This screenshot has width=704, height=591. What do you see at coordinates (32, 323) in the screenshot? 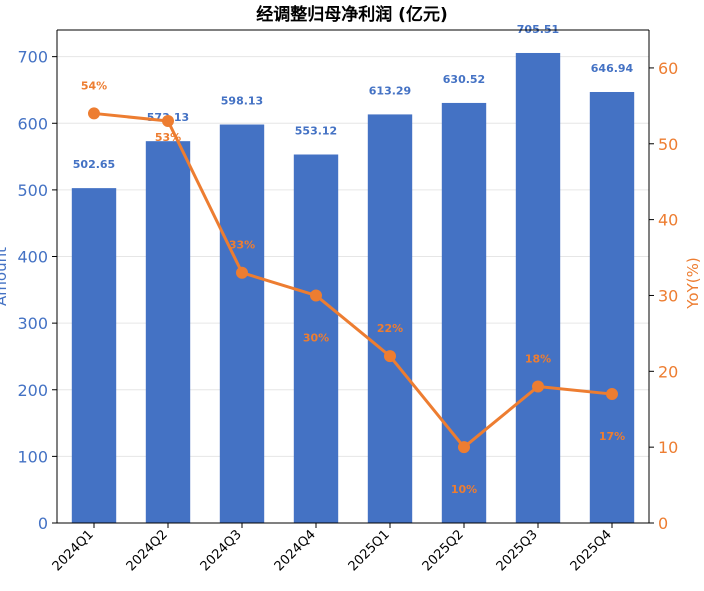
I see `y-left-tick-label: 300` at bounding box center [32, 323].